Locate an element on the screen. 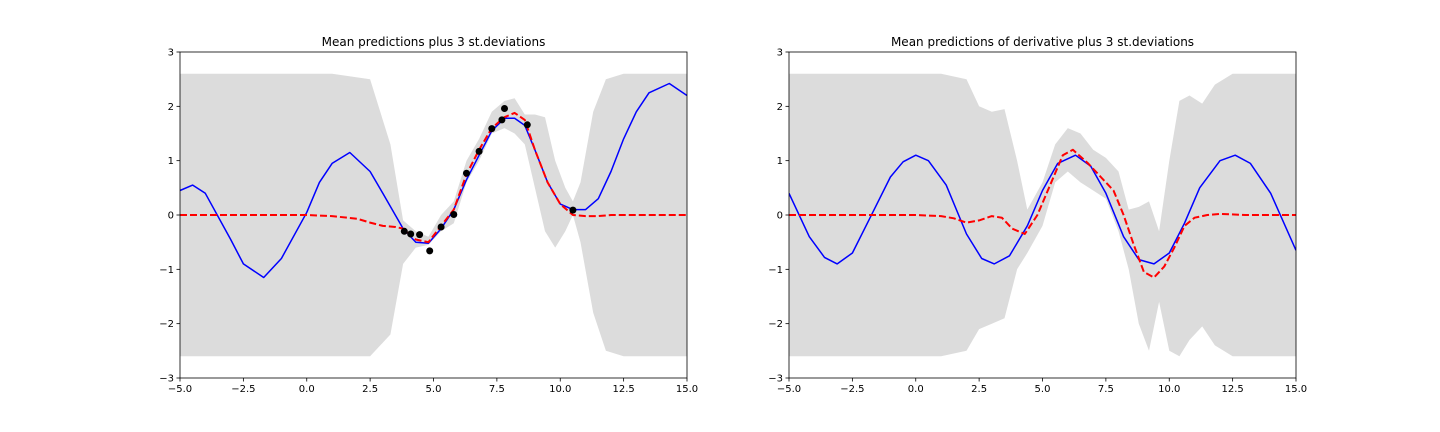 The width and height of the screenshot is (1440, 432). solid-mean-line is located at coordinates (1042, 209).